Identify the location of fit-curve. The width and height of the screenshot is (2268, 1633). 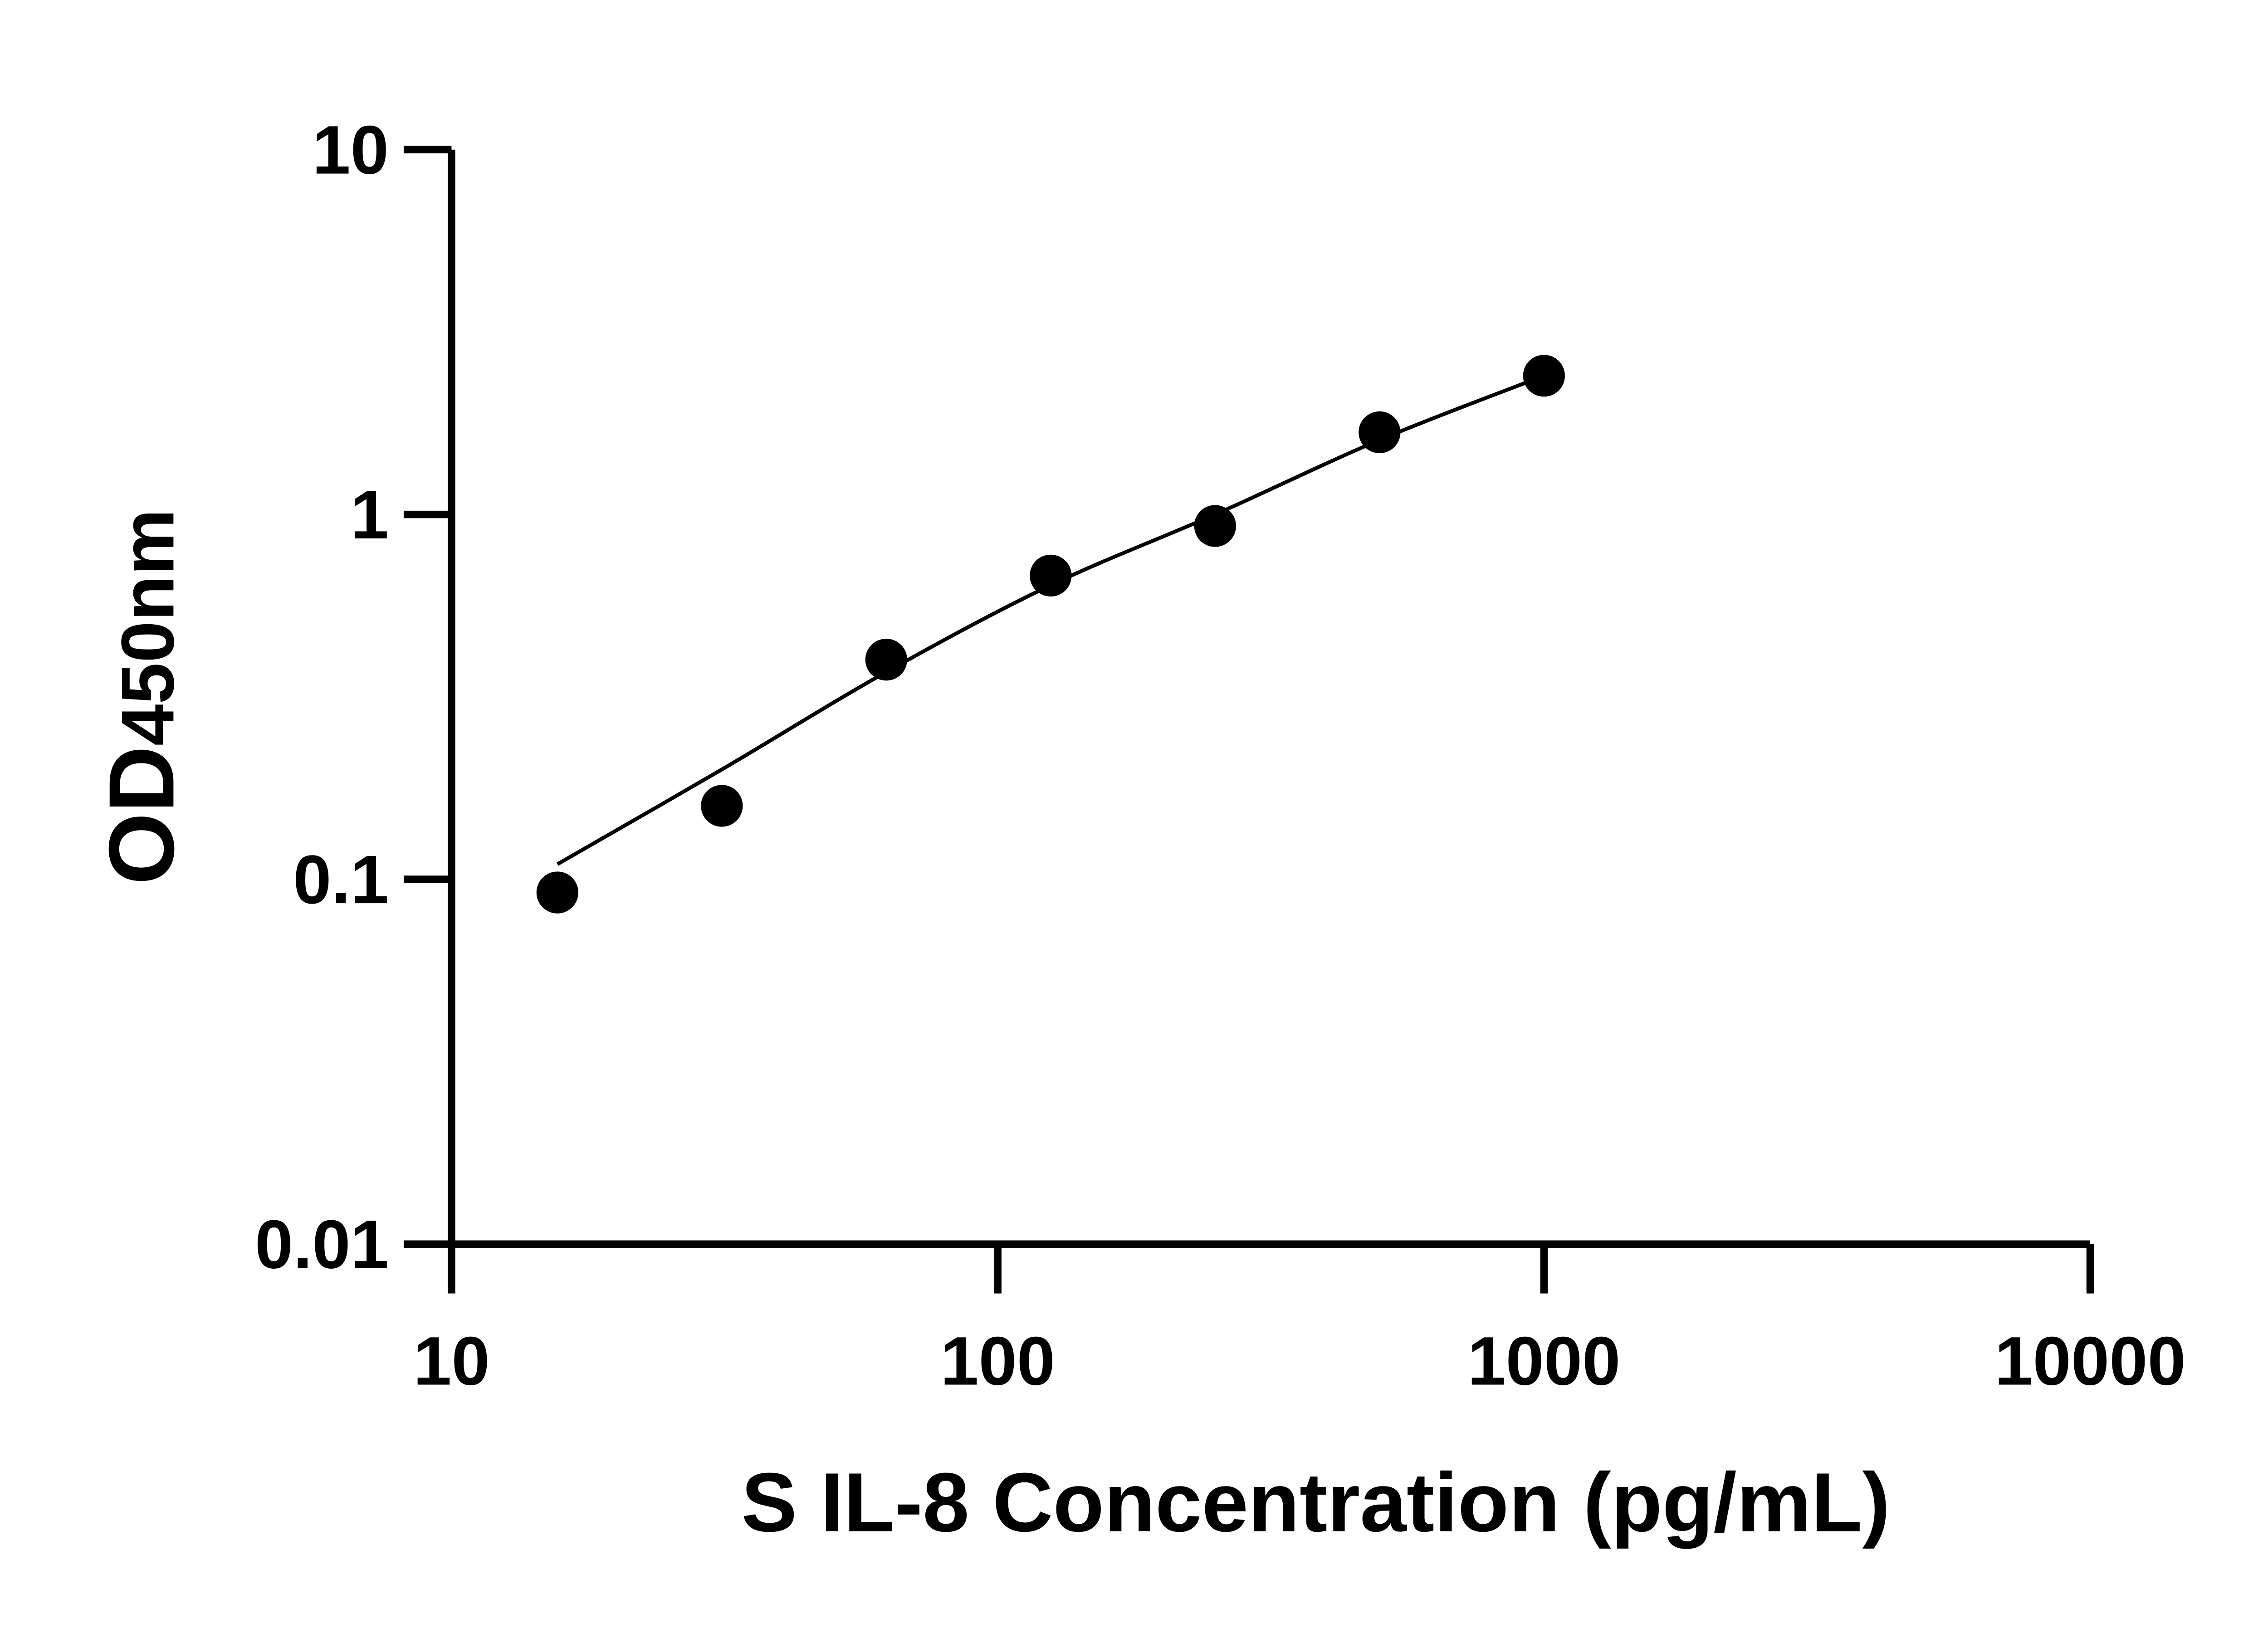
(1050, 620).